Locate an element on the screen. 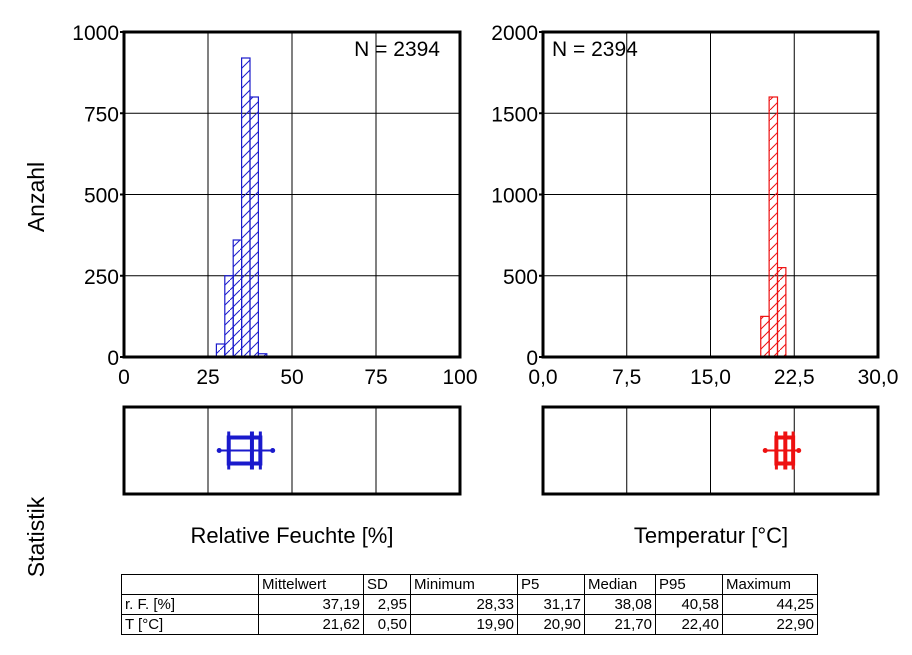  temperature-x-tick-label: 0,0 is located at coordinates (542, 377).